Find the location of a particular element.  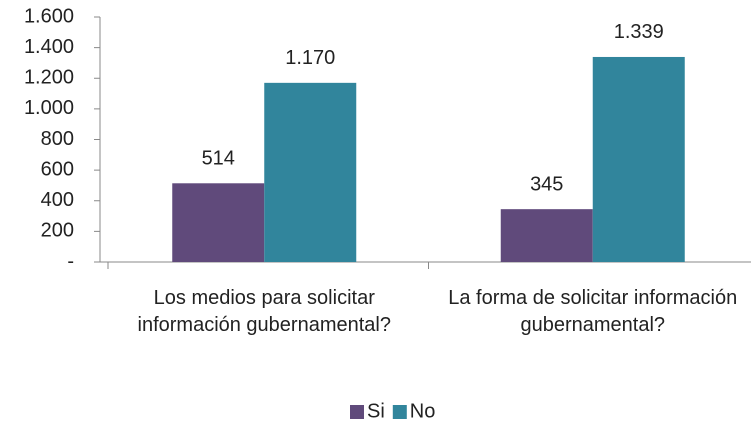

y-tick-label: 400 is located at coordinates (57, 200).